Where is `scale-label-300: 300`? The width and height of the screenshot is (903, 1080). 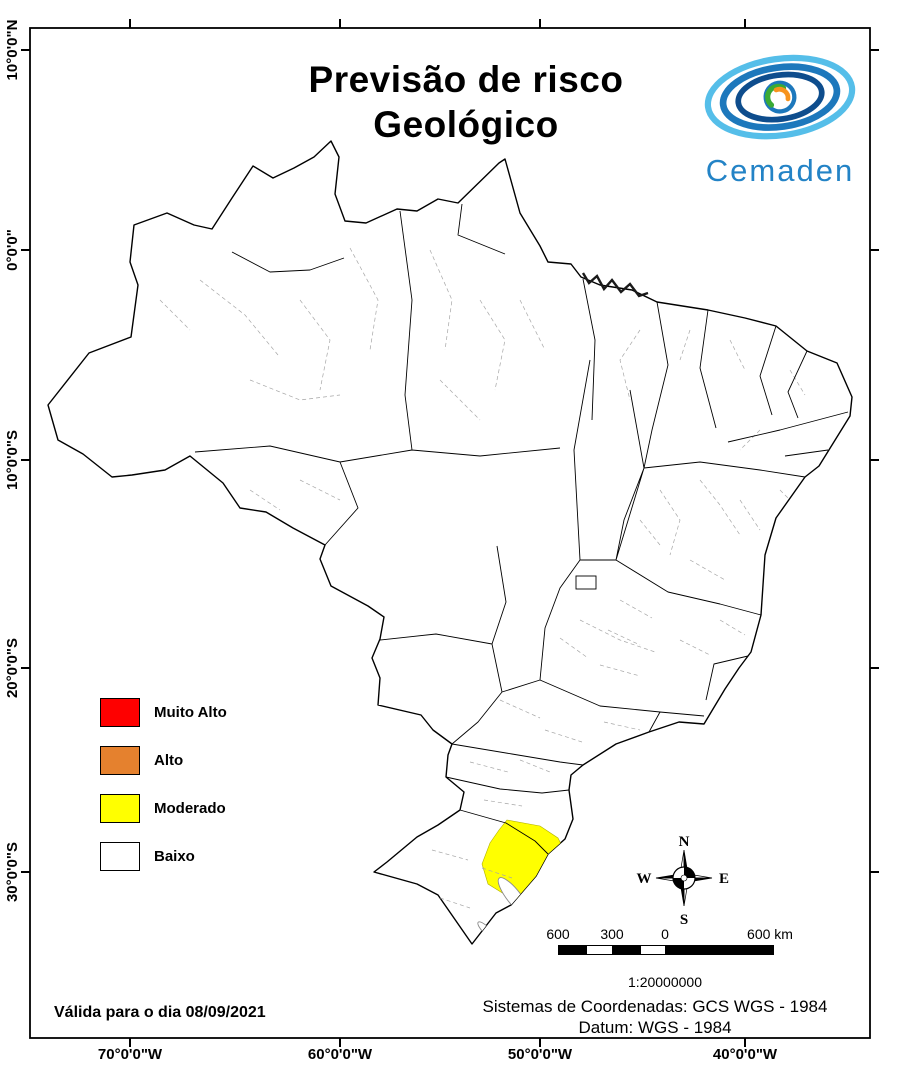 scale-label-300: 300 is located at coordinates (612, 934).